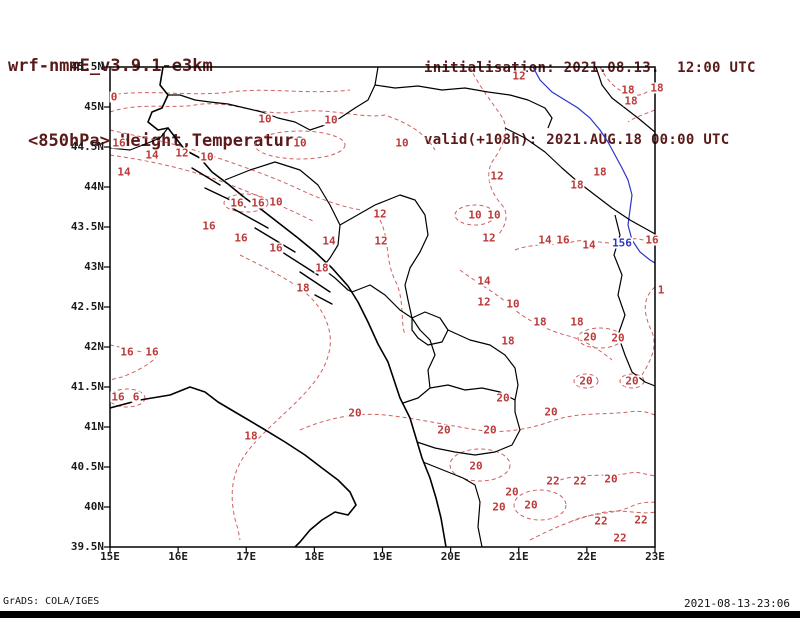 The image size is (800, 618). What do you see at coordinates (87, 66) in the screenshot?
I see `y-axis-tick-label: 45.5N` at bounding box center [87, 66].